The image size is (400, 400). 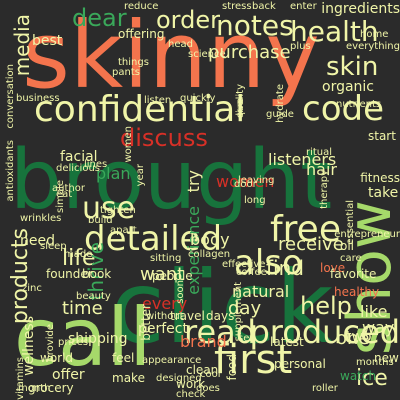 I want to click on cloud-word: notes, so click(x=255, y=25).